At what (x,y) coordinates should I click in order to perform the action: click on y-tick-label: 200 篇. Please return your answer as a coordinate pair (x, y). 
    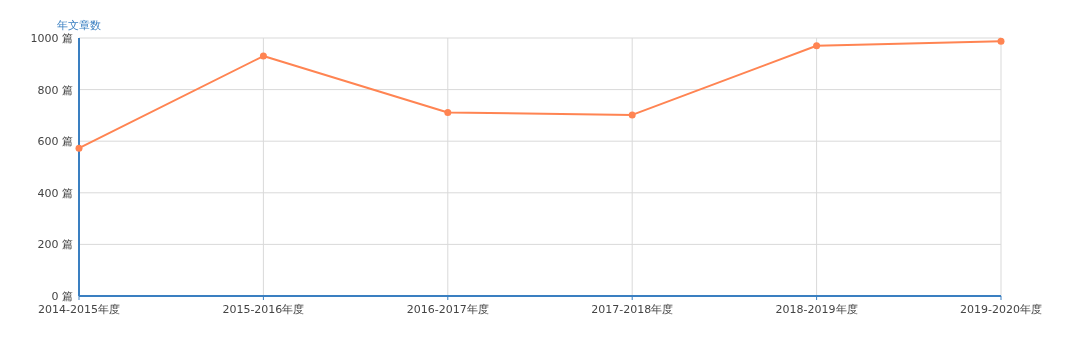
    Looking at the image, I should click on (55, 245).